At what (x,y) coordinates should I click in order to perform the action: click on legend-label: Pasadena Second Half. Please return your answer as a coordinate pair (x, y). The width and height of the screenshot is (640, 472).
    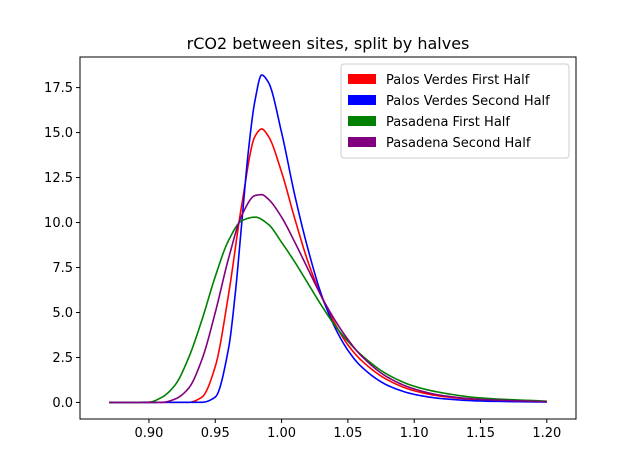
    Looking at the image, I should click on (458, 143).